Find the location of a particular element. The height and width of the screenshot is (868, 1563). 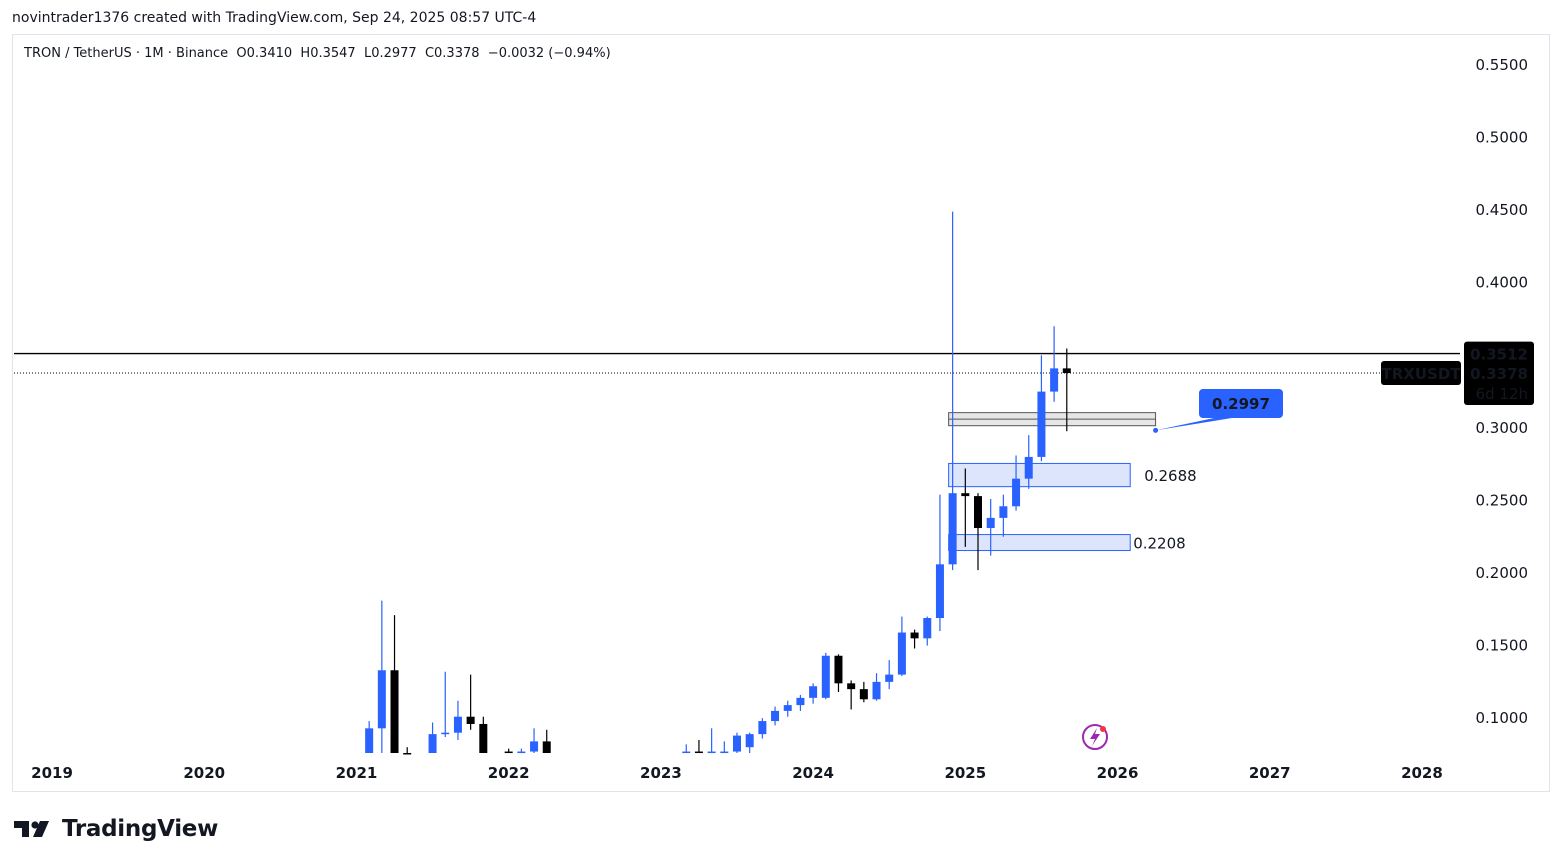

price-tick-label: 0.3000 is located at coordinates (1502, 428).